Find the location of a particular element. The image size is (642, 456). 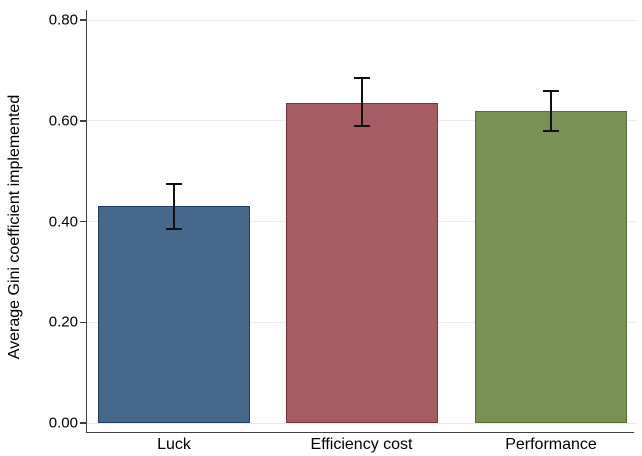

x-label-efficiency-cost: Efficiency cost is located at coordinates (361, 444).